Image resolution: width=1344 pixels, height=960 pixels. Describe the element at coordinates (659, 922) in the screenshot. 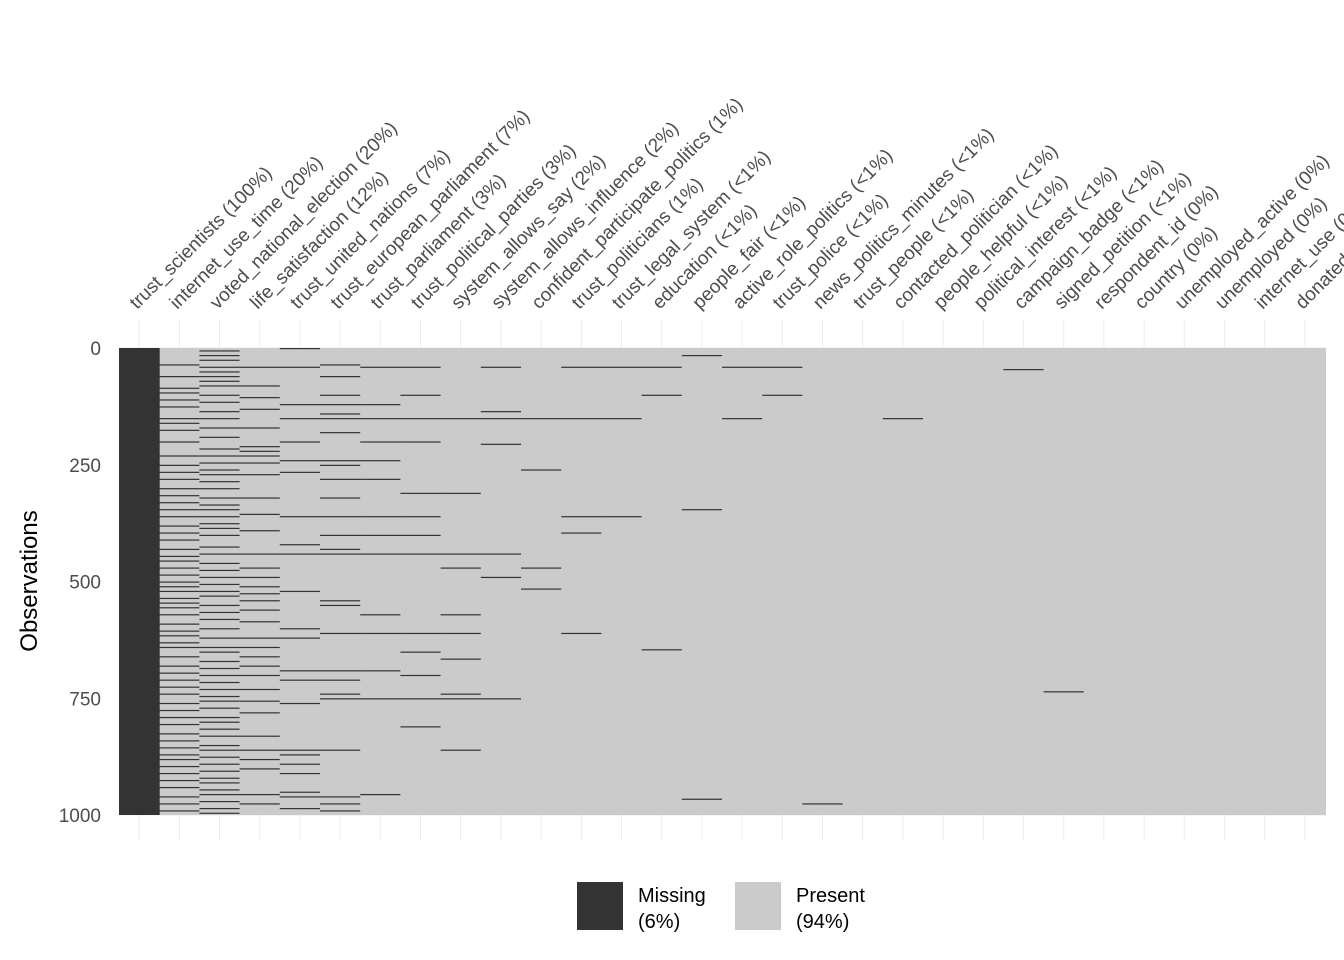

I see `legend-missing-pct: (6%)` at that location.